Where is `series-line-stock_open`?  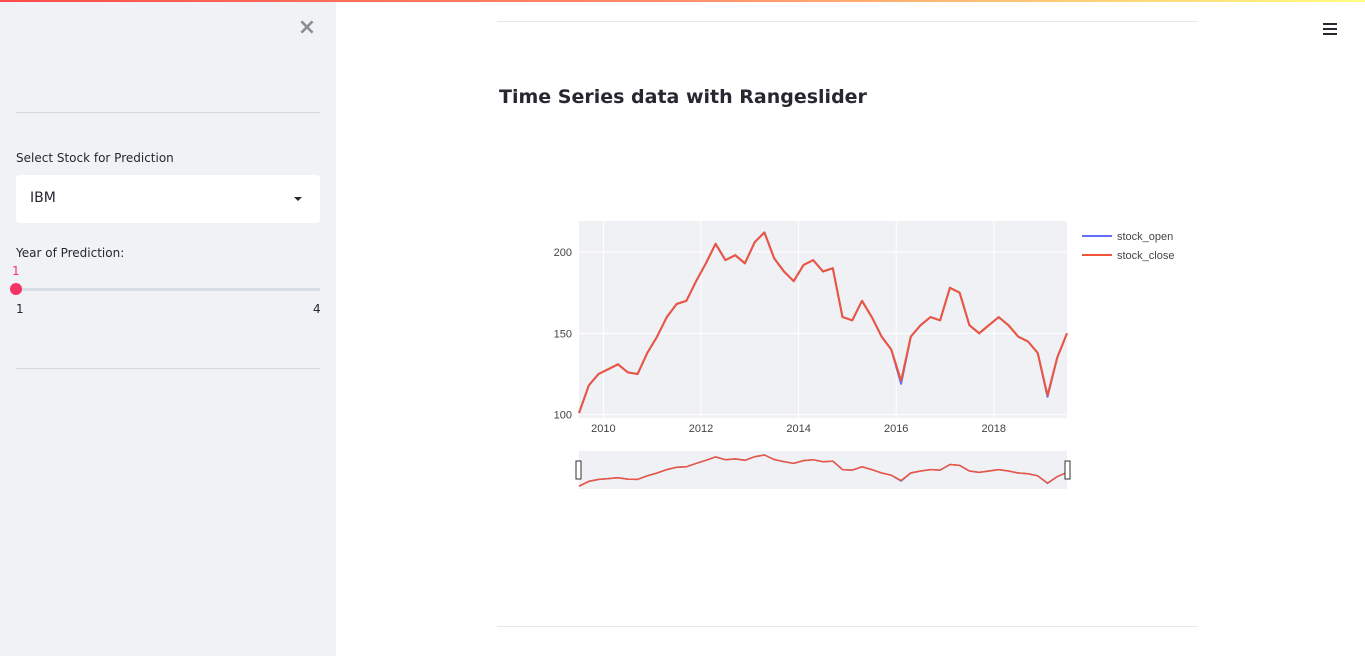
series-line-stock_open is located at coordinates (823, 322).